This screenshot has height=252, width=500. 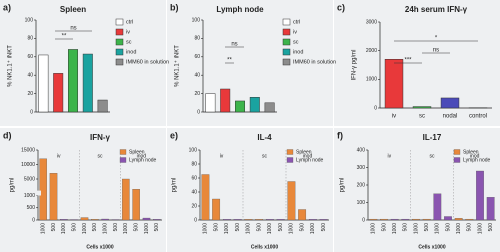 I want to click on legend-label: IMM60 in solution, so click(x=314, y=62).